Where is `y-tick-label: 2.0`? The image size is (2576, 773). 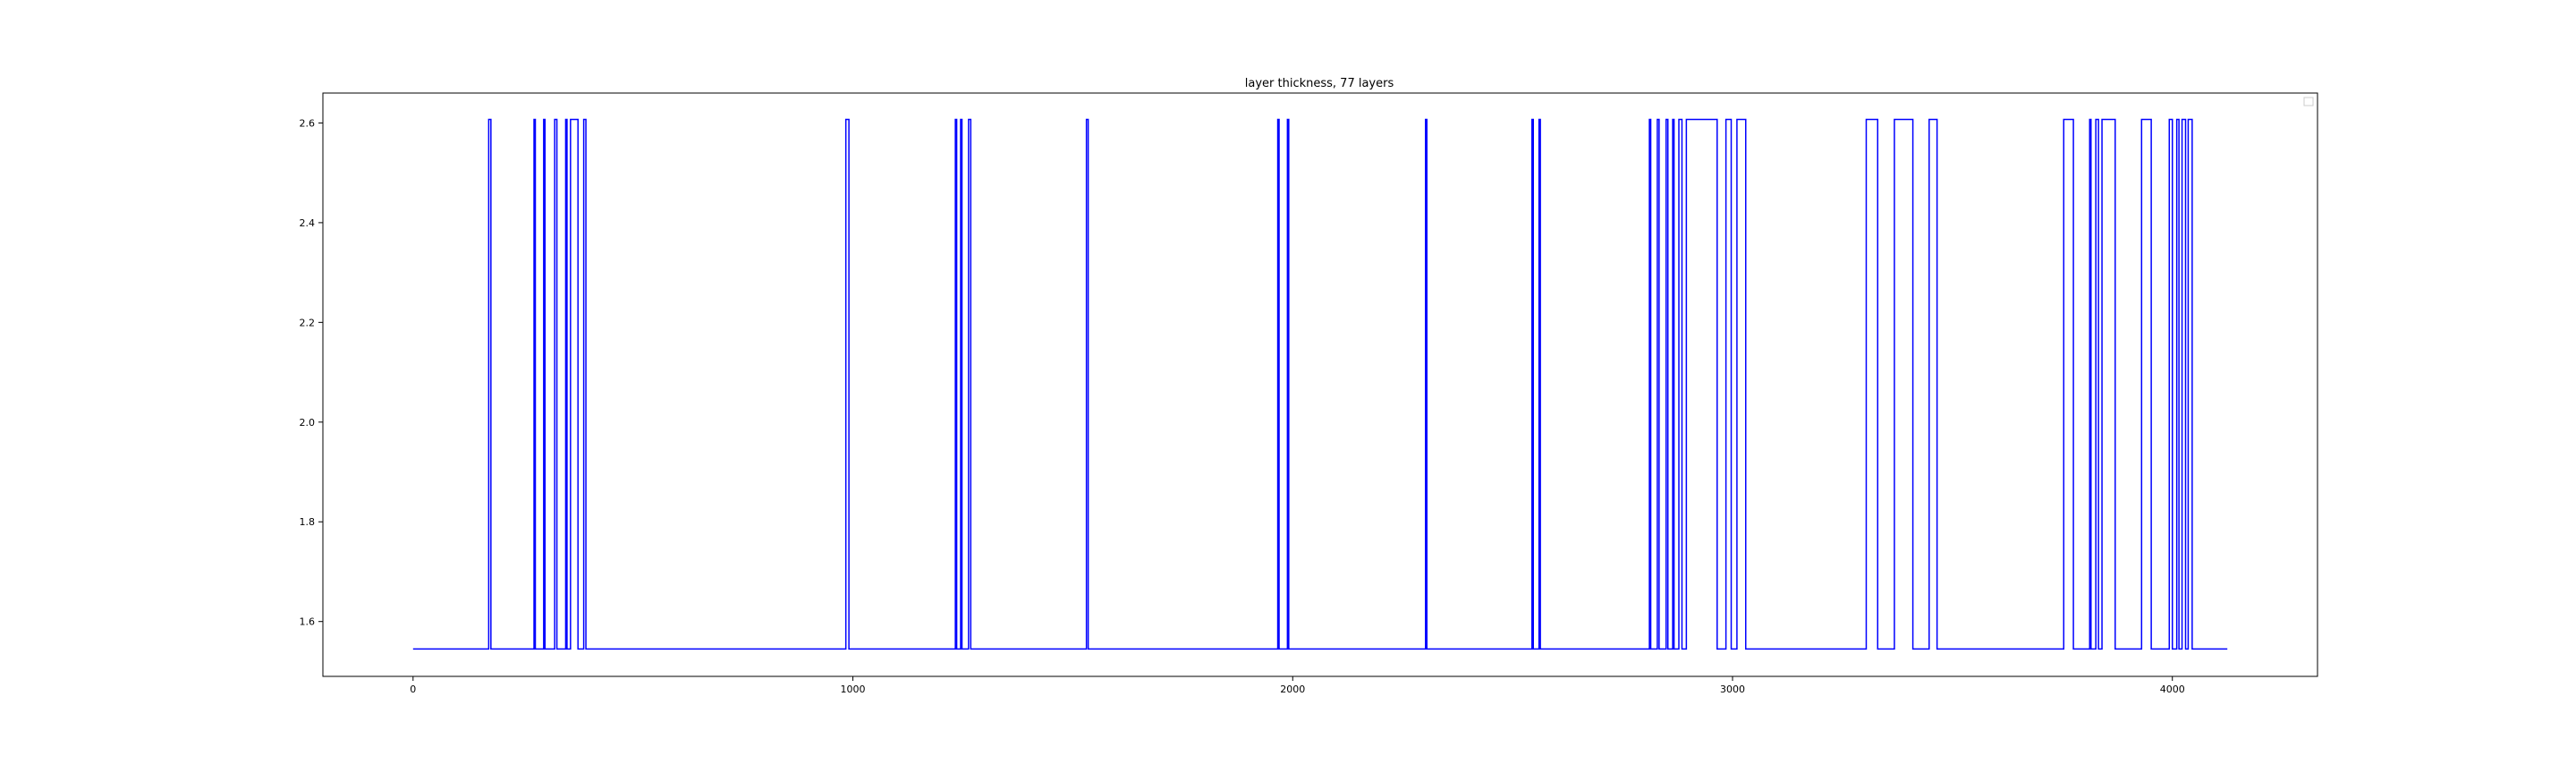
y-tick-label: 2.0 is located at coordinates (308, 423).